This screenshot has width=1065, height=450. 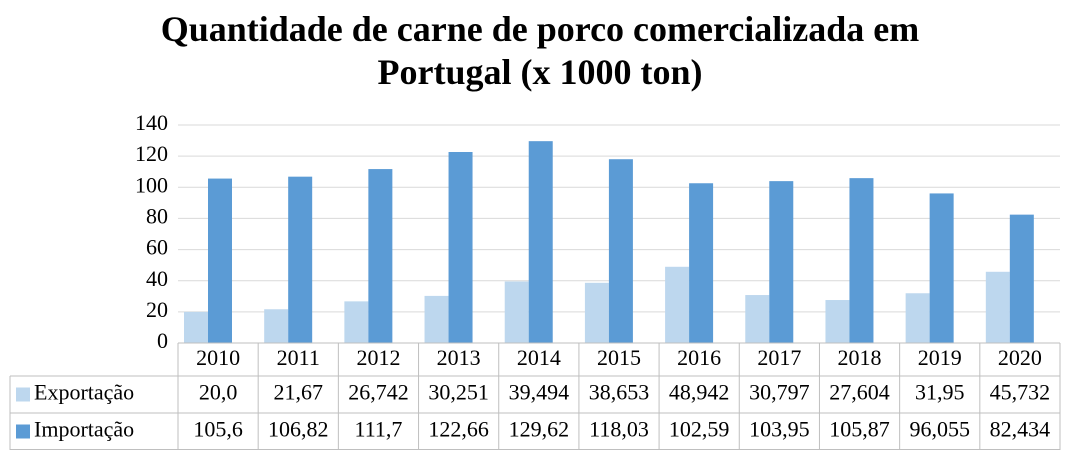 What do you see at coordinates (1020, 357) in the screenshot?
I see `x-tick-label: 2020` at bounding box center [1020, 357].